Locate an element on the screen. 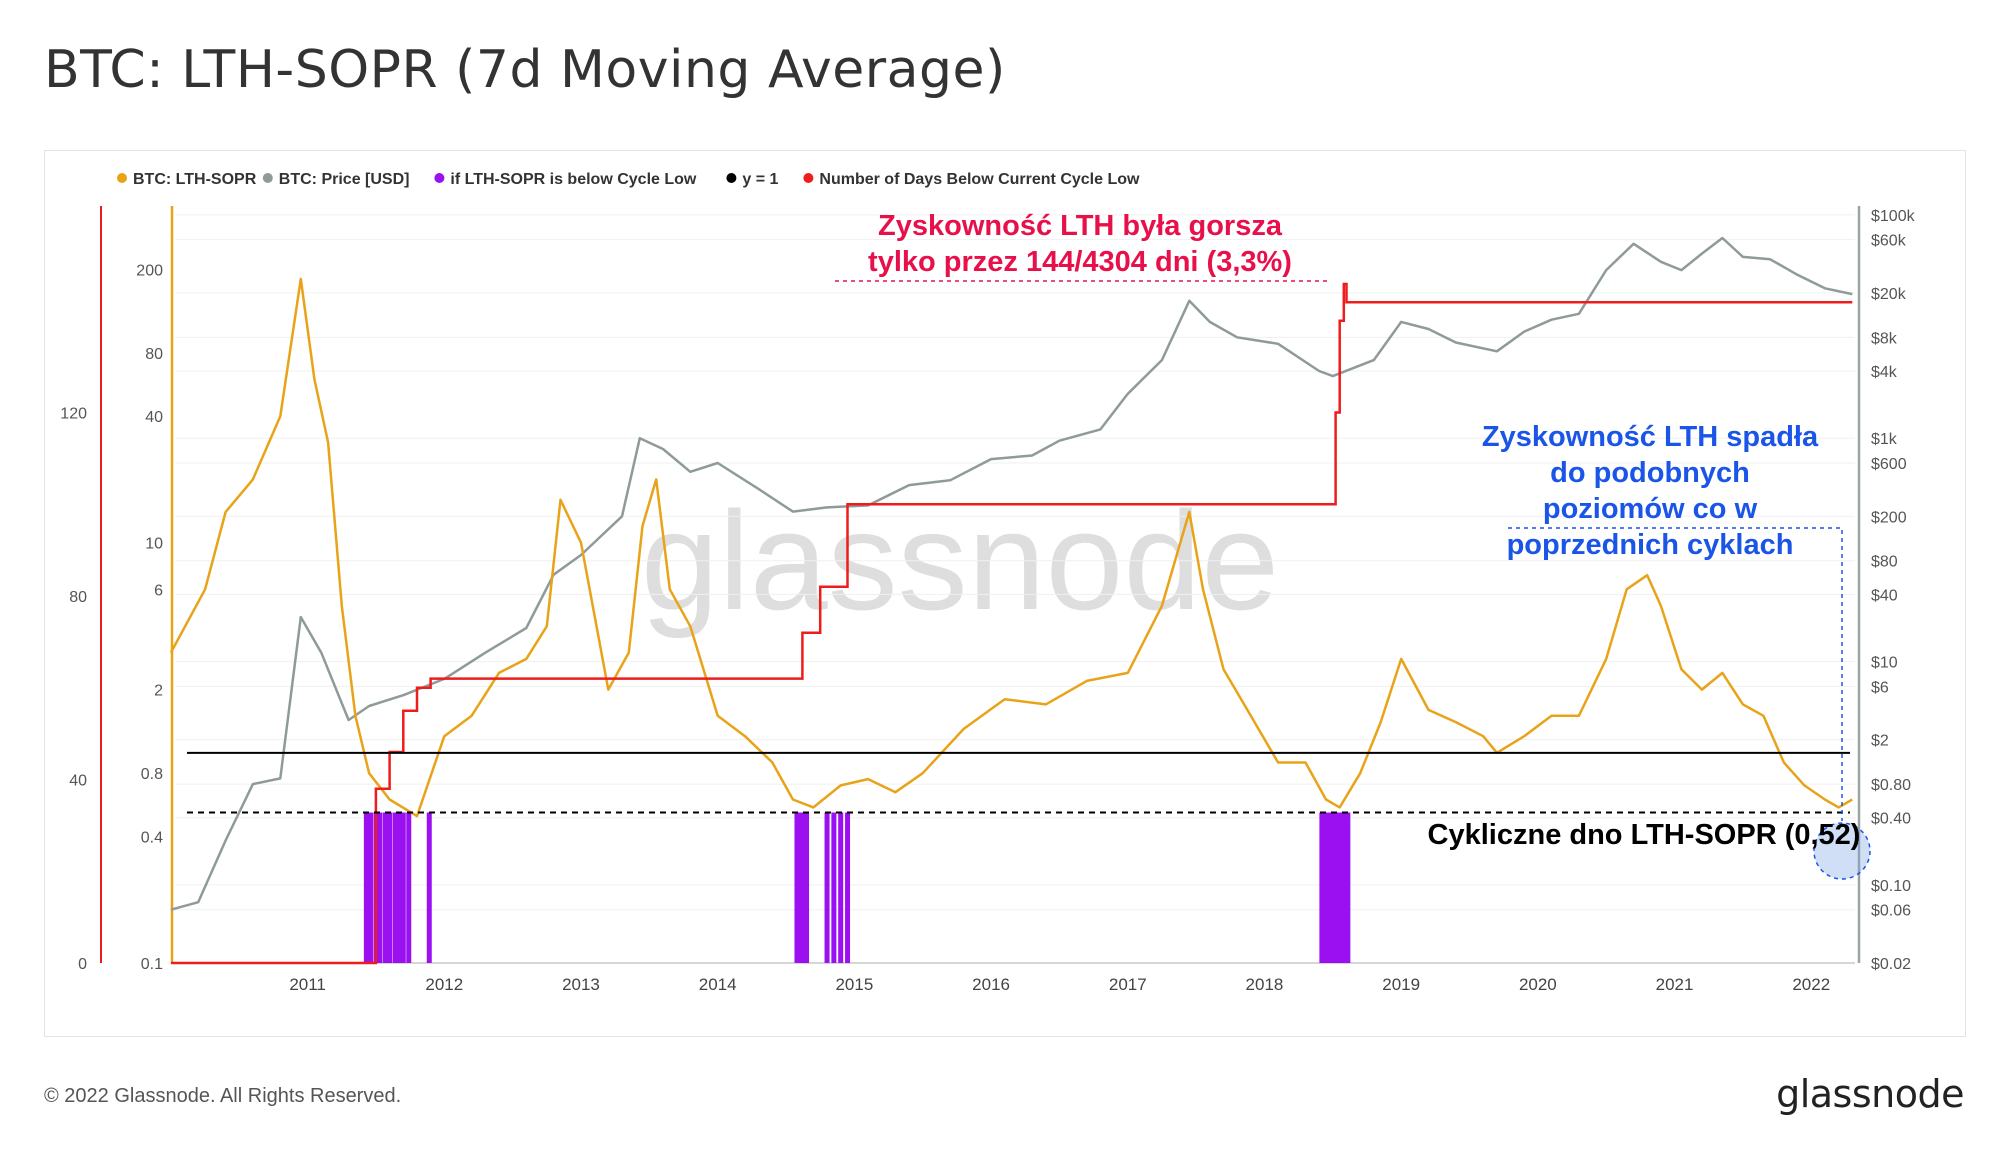 Image resolution: width=2000 pixels, height=1152 pixels. x-tick-label: 2011 is located at coordinates (307, 984).